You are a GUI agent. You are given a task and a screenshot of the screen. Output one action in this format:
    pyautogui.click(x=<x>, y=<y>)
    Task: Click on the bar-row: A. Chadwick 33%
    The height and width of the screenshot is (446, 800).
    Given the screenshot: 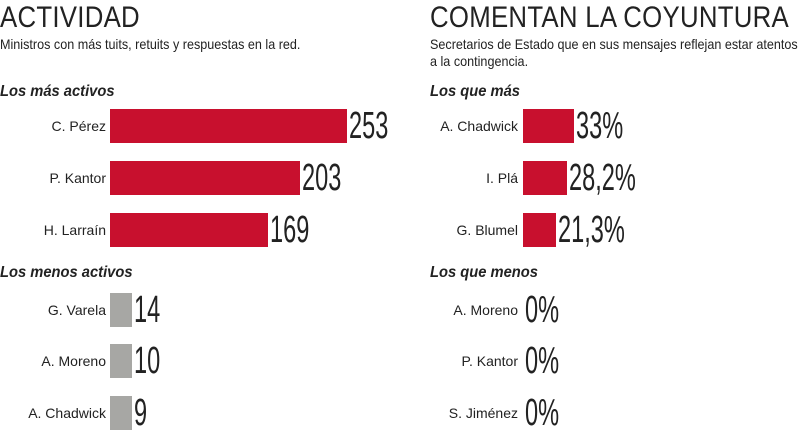 What is the action you would take?
    pyautogui.click(x=615, y=126)
    